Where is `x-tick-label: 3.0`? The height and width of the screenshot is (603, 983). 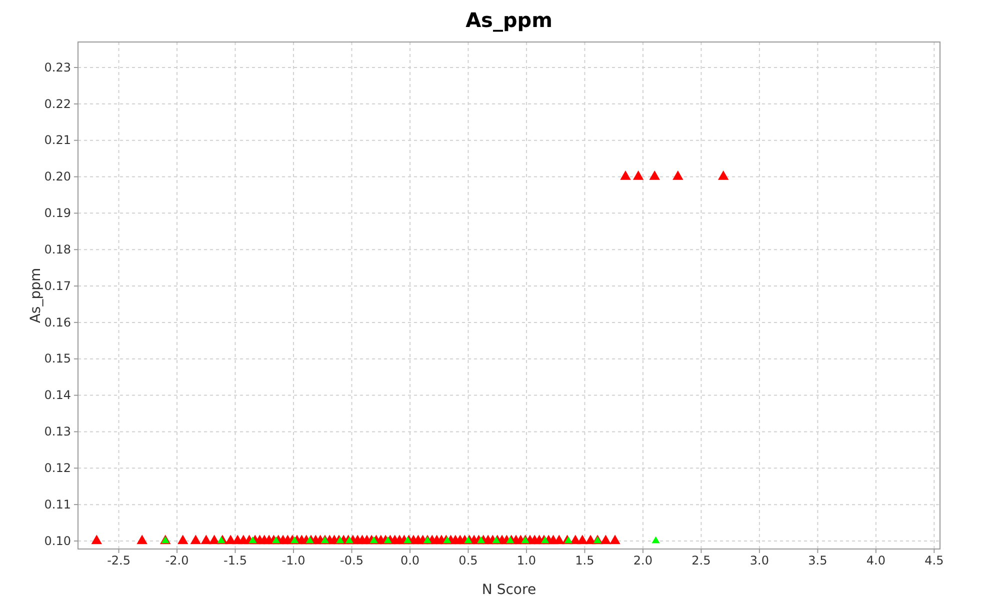
x-tick-label: 3.0 is located at coordinates (759, 561).